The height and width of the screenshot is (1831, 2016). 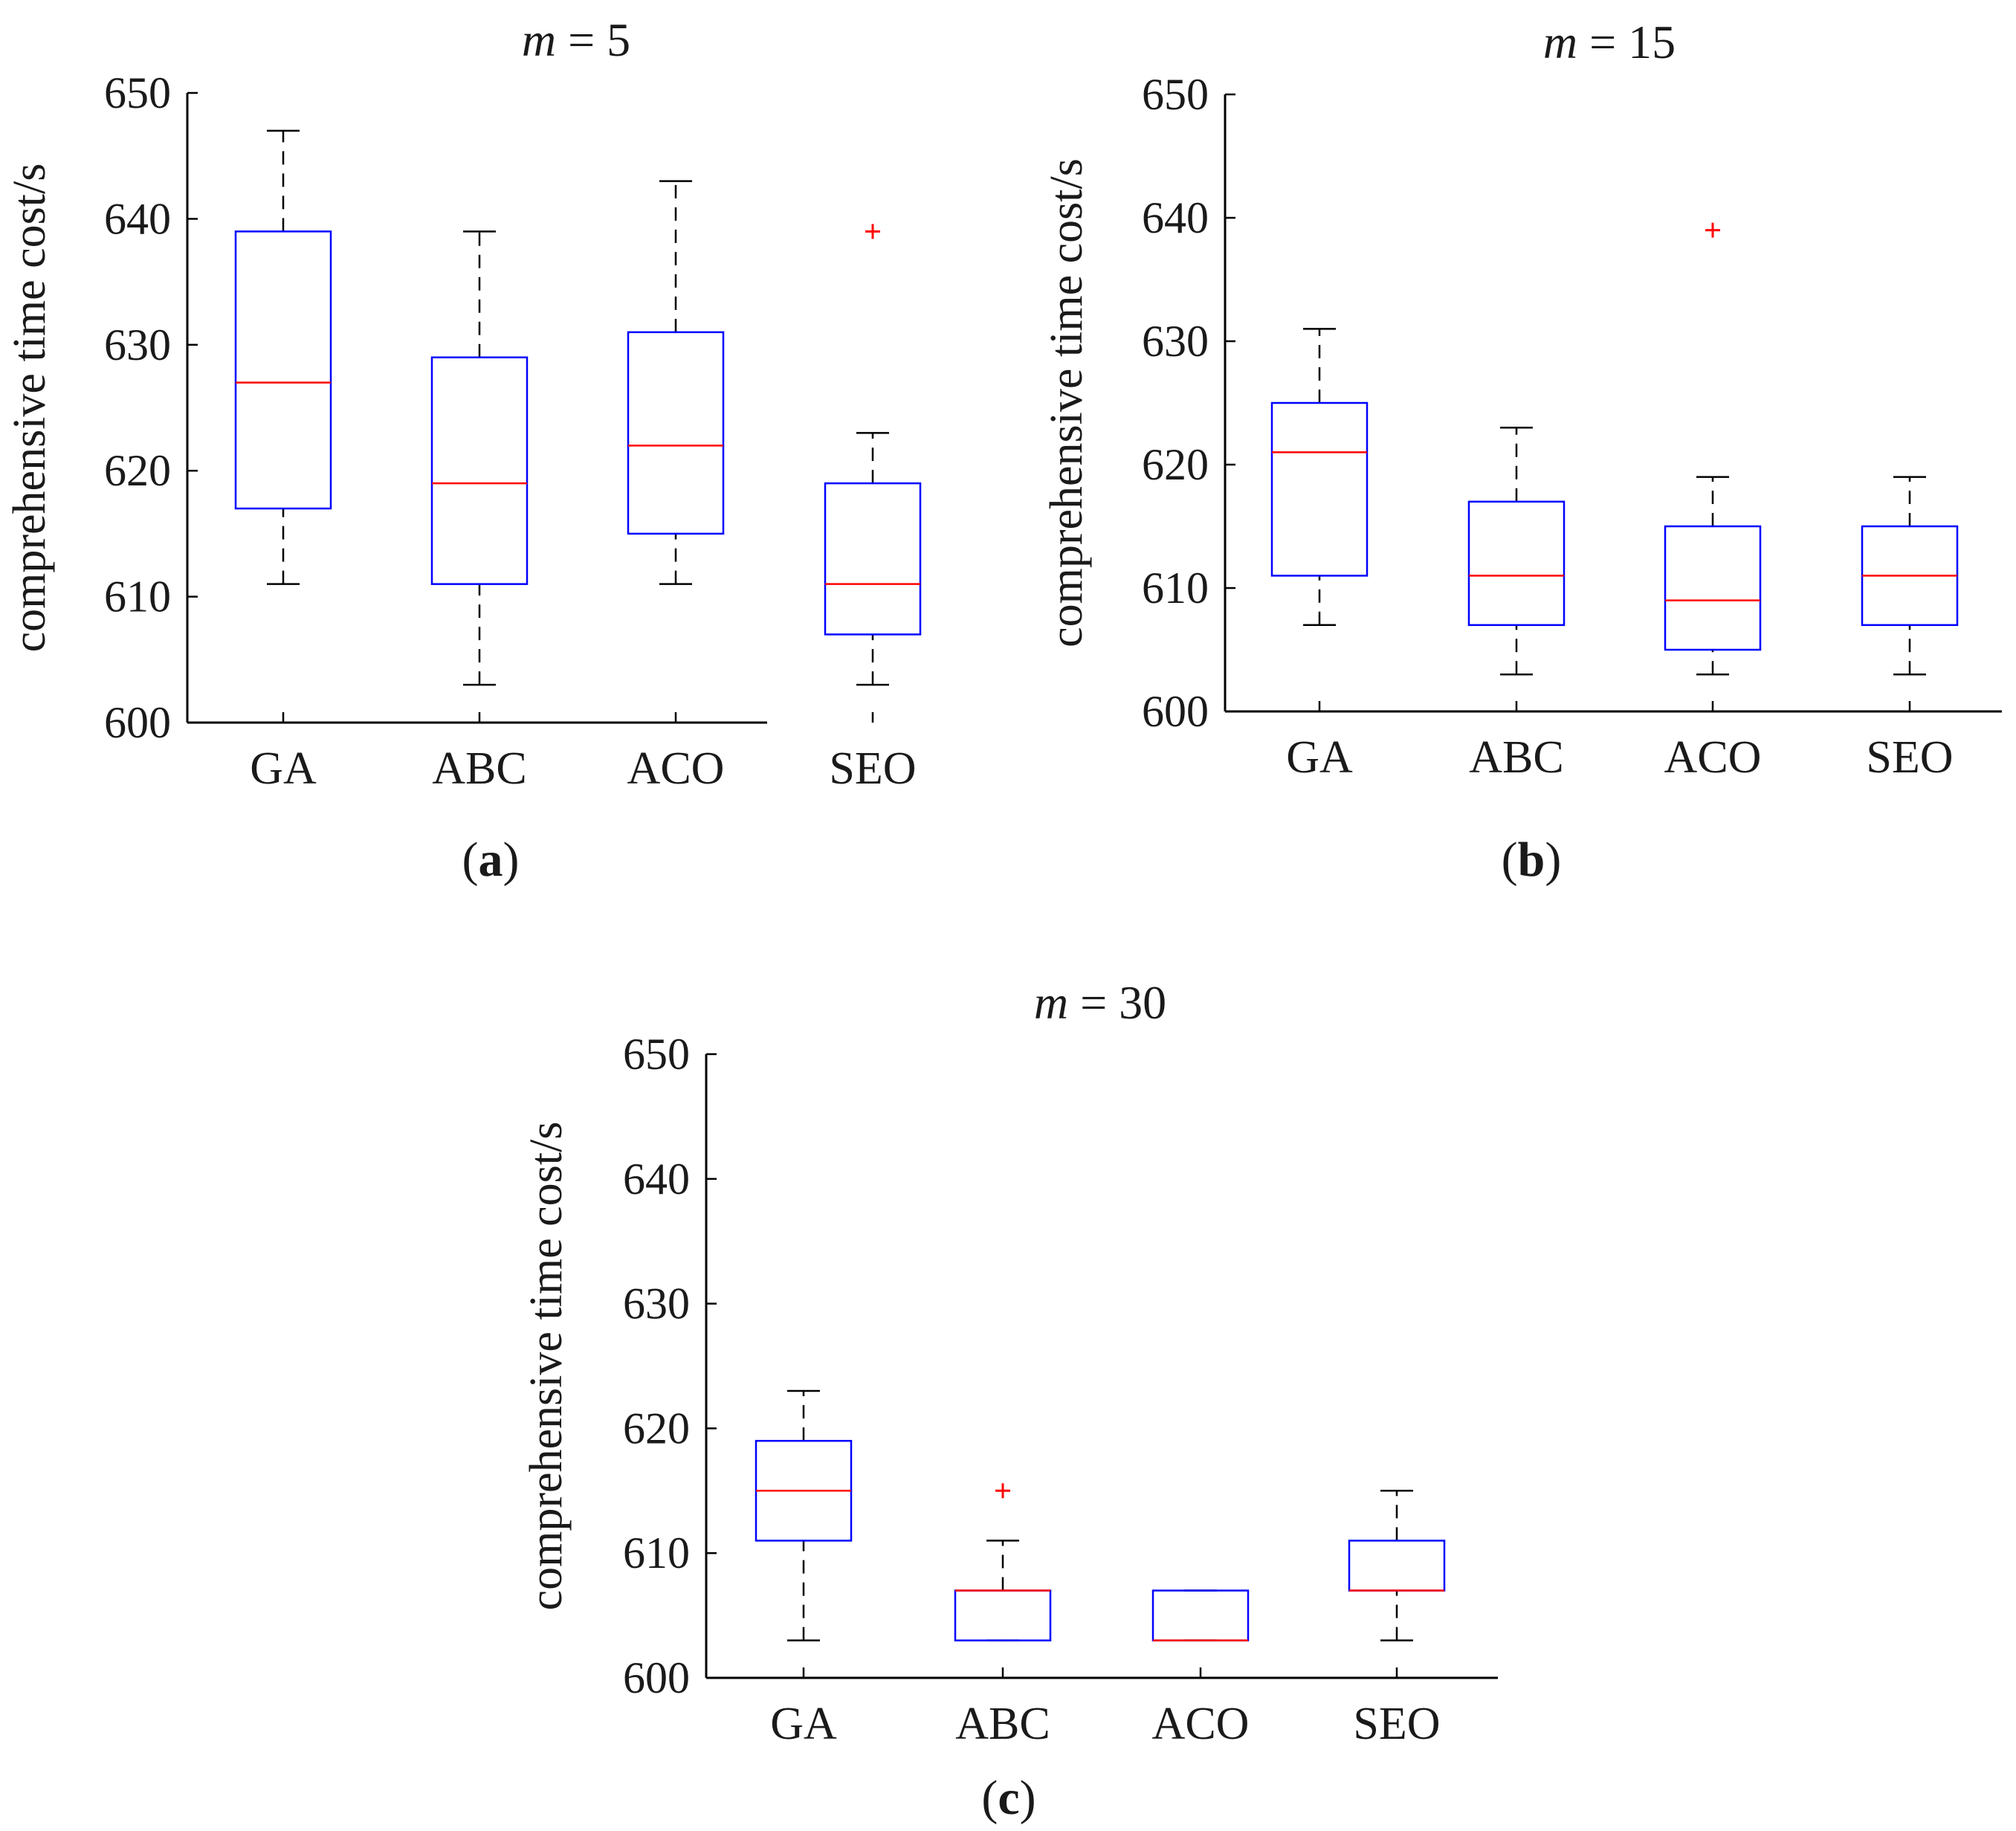 I want to click on chart-title: m = 15, so click(x=1610, y=42).